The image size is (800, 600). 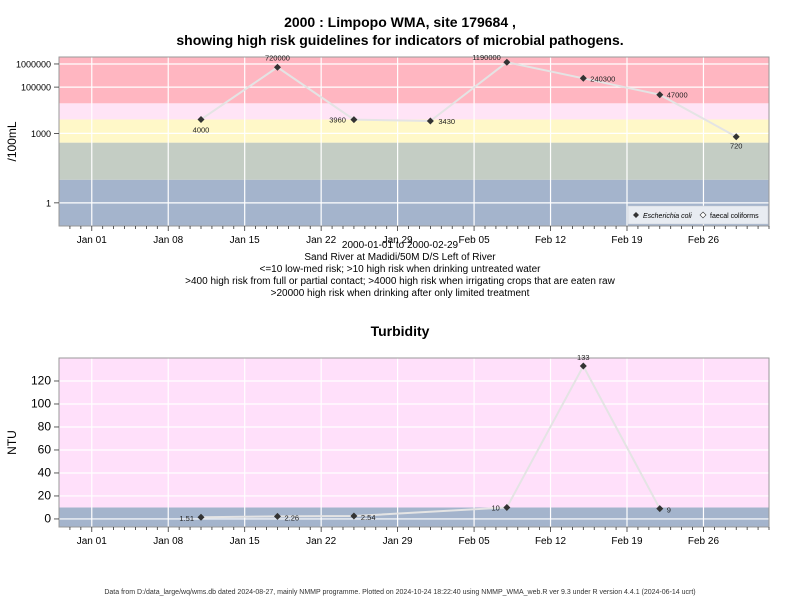 What do you see at coordinates (337, 120) in the screenshot?
I see `data-label: 3960` at bounding box center [337, 120].